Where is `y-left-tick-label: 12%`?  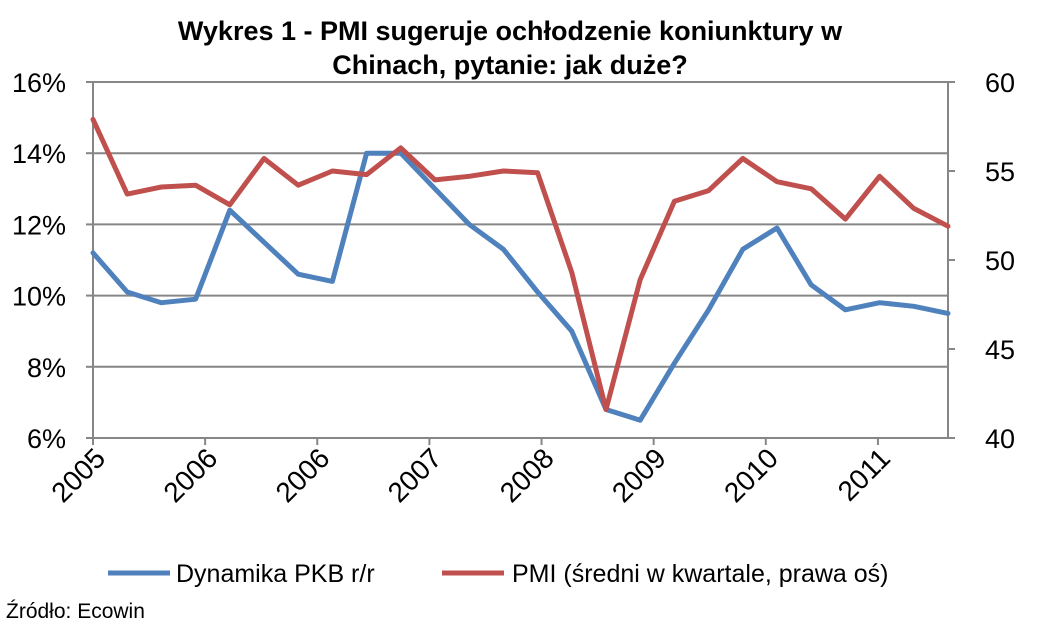
y-left-tick-label: 12% is located at coordinates (39, 225).